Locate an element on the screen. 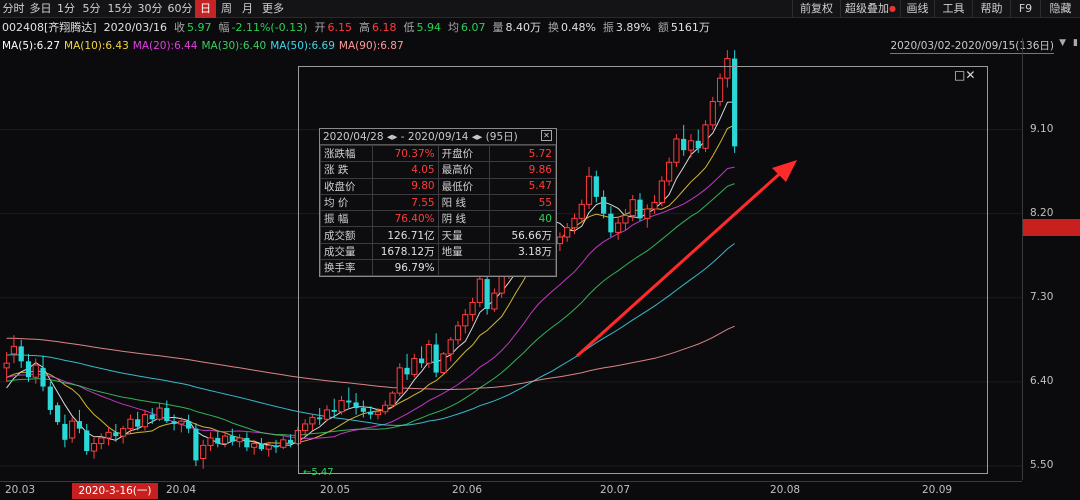 Image resolution: width=1080 pixels, height=500 pixels. quote-amount: 5161万 is located at coordinates (690, 27).